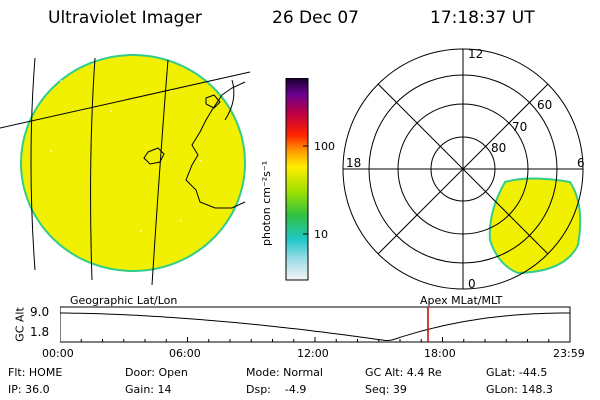 The height and width of the screenshot is (400, 600). I want to click on status-glon: GLon: 148.3, so click(519, 389).